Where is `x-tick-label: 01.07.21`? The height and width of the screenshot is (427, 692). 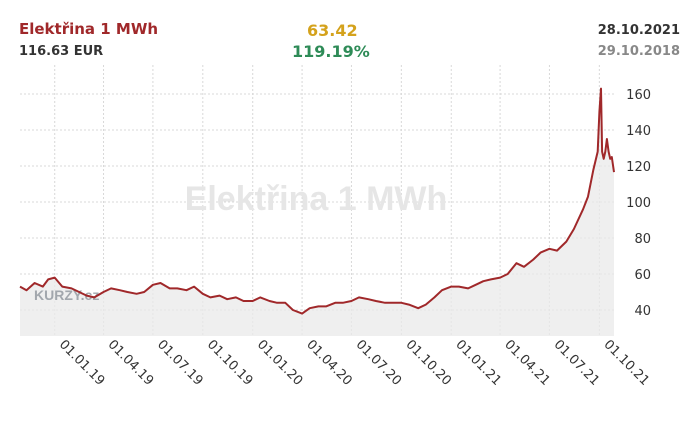 x-tick-label: 01.07.21 is located at coordinates (577, 363).